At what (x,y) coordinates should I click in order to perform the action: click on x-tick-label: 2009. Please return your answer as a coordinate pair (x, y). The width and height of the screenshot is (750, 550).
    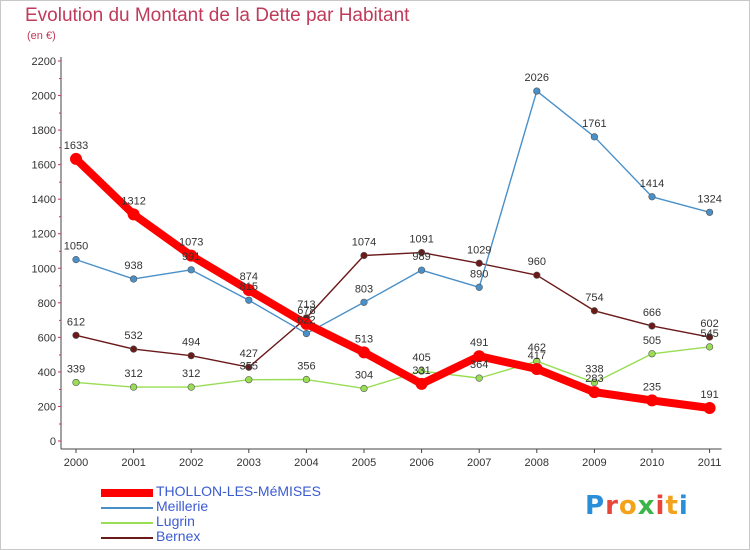
    Looking at the image, I should click on (594, 463).